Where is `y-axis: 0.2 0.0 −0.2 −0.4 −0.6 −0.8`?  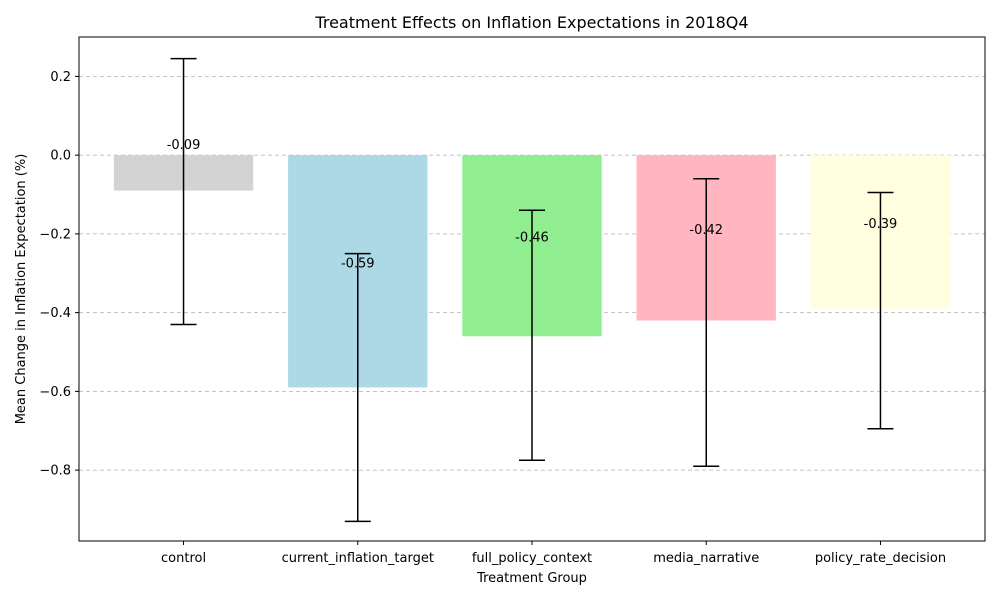
y-axis: 0.2 0.0 −0.2 −0.4 −0.6 −0.8 is located at coordinates (59, 274).